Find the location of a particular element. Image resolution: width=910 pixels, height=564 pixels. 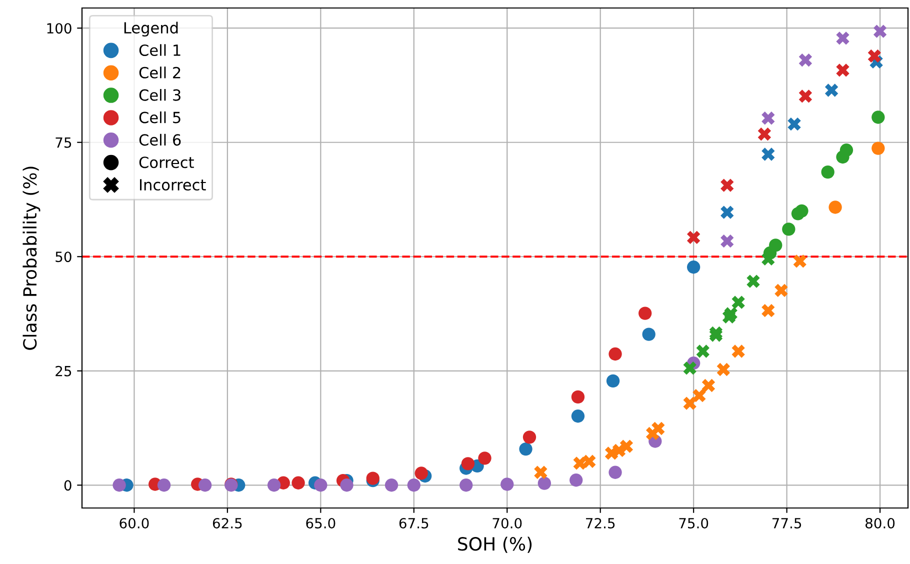

y-tick-label: 25 is located at coordinates (64, 371).